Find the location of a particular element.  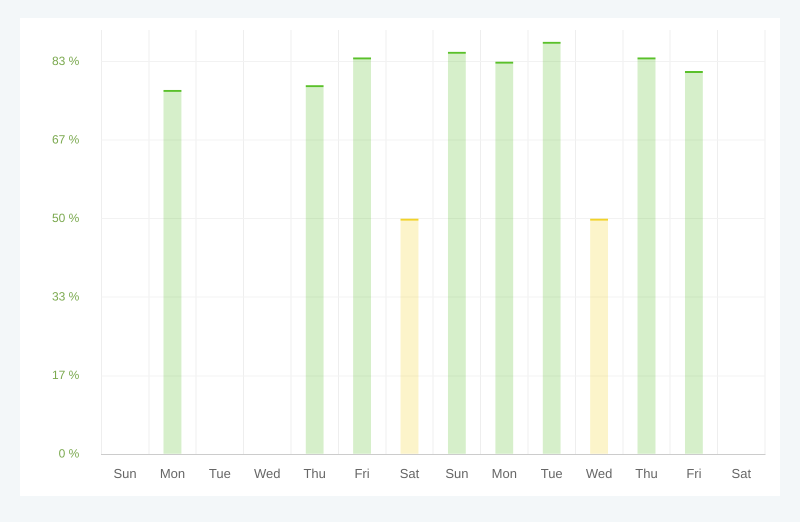

y-tick-label: 67 % is located at coordinates (66, 139).